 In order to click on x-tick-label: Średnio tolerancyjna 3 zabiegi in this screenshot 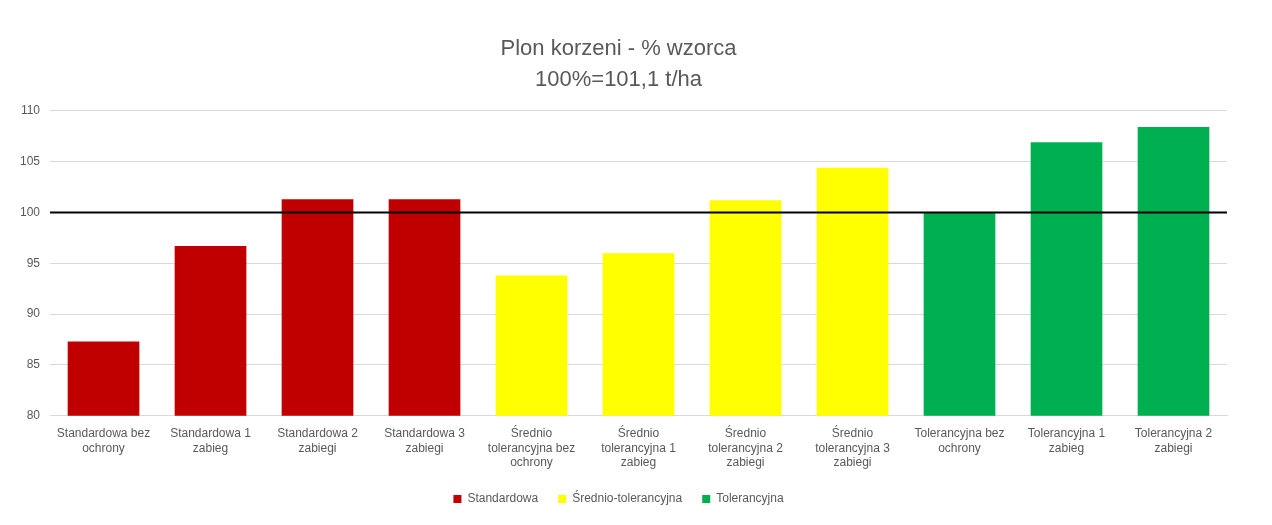, I will do `click(853, 447)`.